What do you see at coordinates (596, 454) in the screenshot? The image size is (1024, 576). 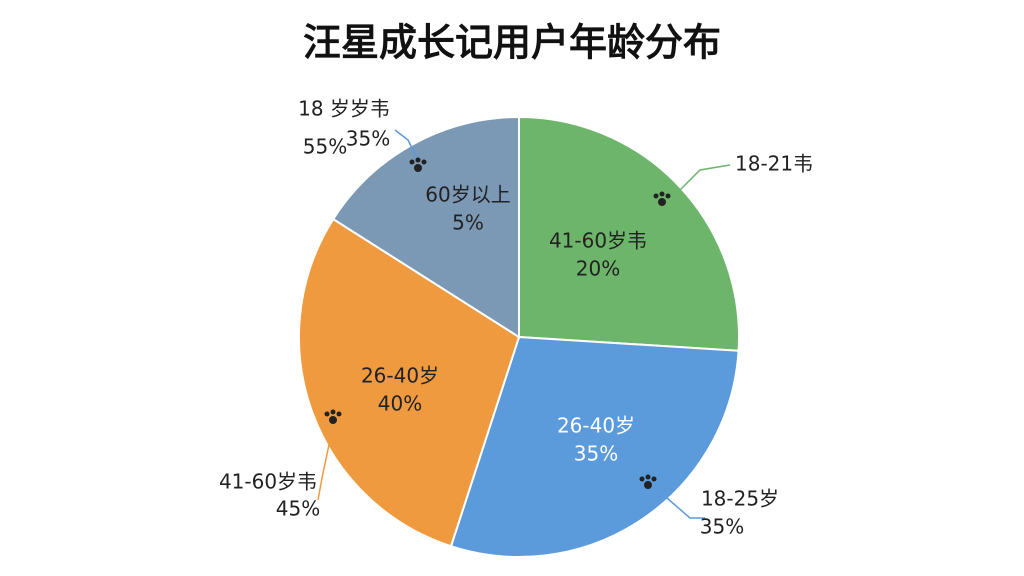 I see `slice-label: 35%` at bounding box center [596, 454].